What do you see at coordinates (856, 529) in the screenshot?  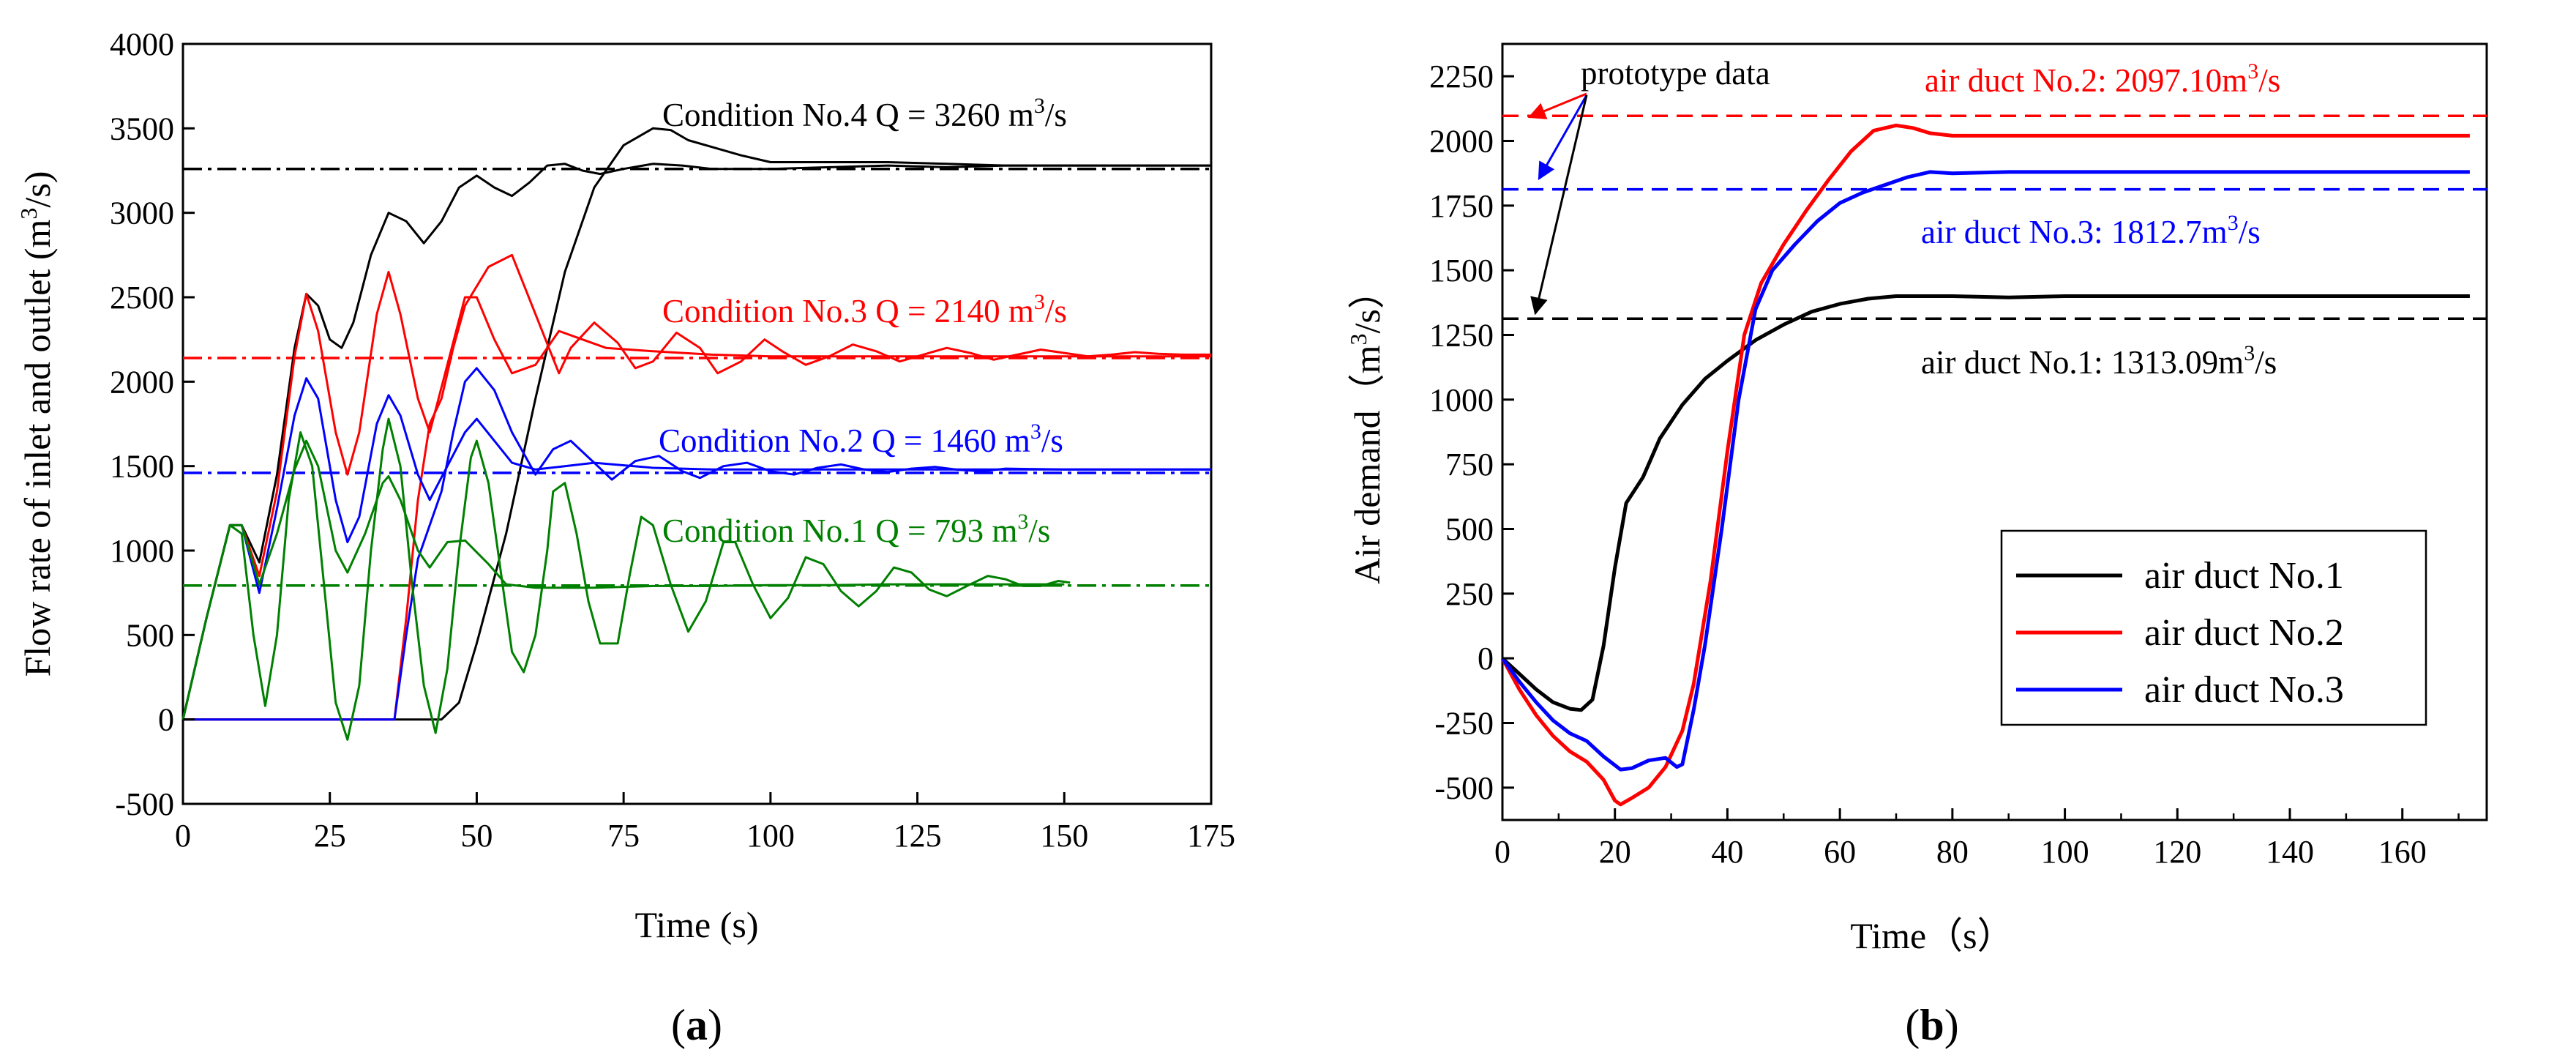 I see `annotation-condition-1: Condition No.1 Q = 793 m3/s` at bounding box center [856, 529].